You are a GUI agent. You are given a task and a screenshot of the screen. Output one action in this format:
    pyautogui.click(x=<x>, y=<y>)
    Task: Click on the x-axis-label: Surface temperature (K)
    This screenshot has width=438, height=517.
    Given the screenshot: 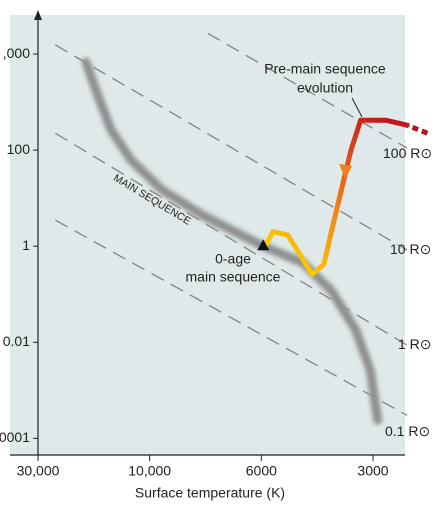 What is the action you would take?
    pyautogui.click(x=210, y=493)
    